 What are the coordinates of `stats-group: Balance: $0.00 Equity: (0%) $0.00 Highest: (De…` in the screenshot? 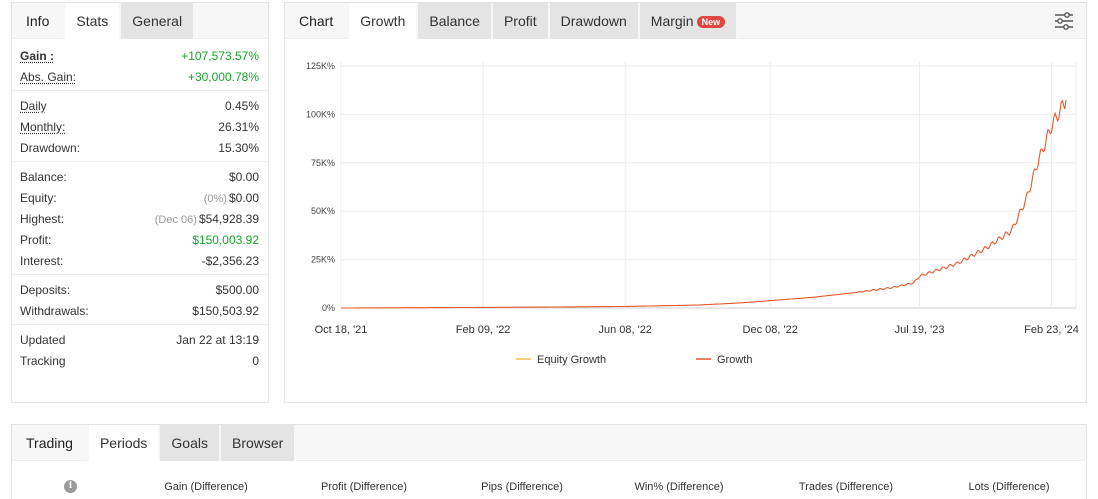 It's located at (140, 218).